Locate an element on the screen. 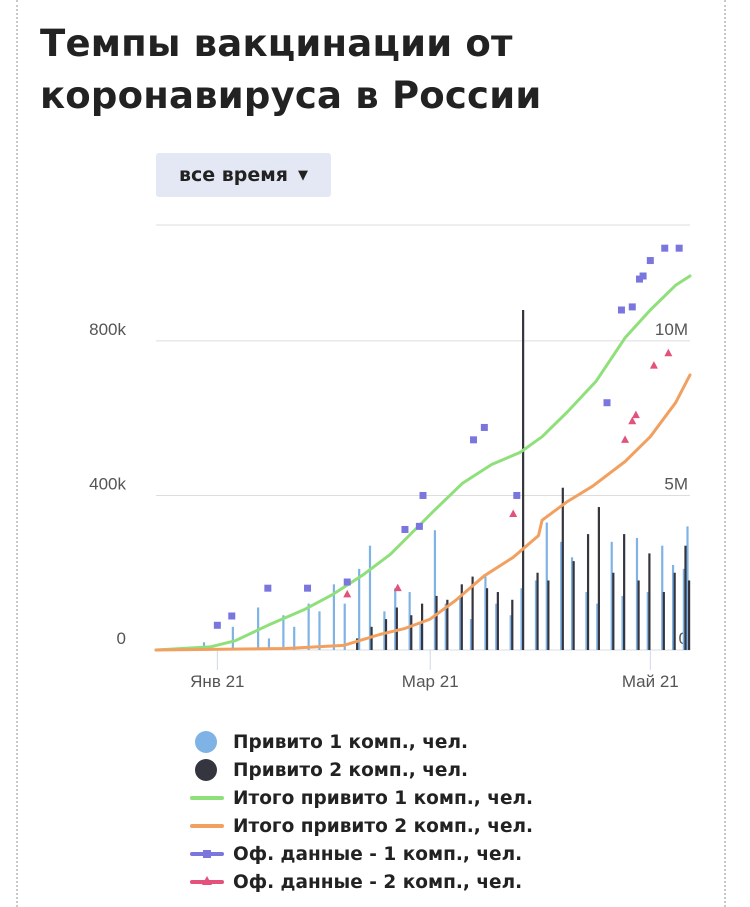 The height and width of the screenshot is (907, 750). legend-item: Оф. данные - 1 комп., чел. is located at coordinates (410, 854).